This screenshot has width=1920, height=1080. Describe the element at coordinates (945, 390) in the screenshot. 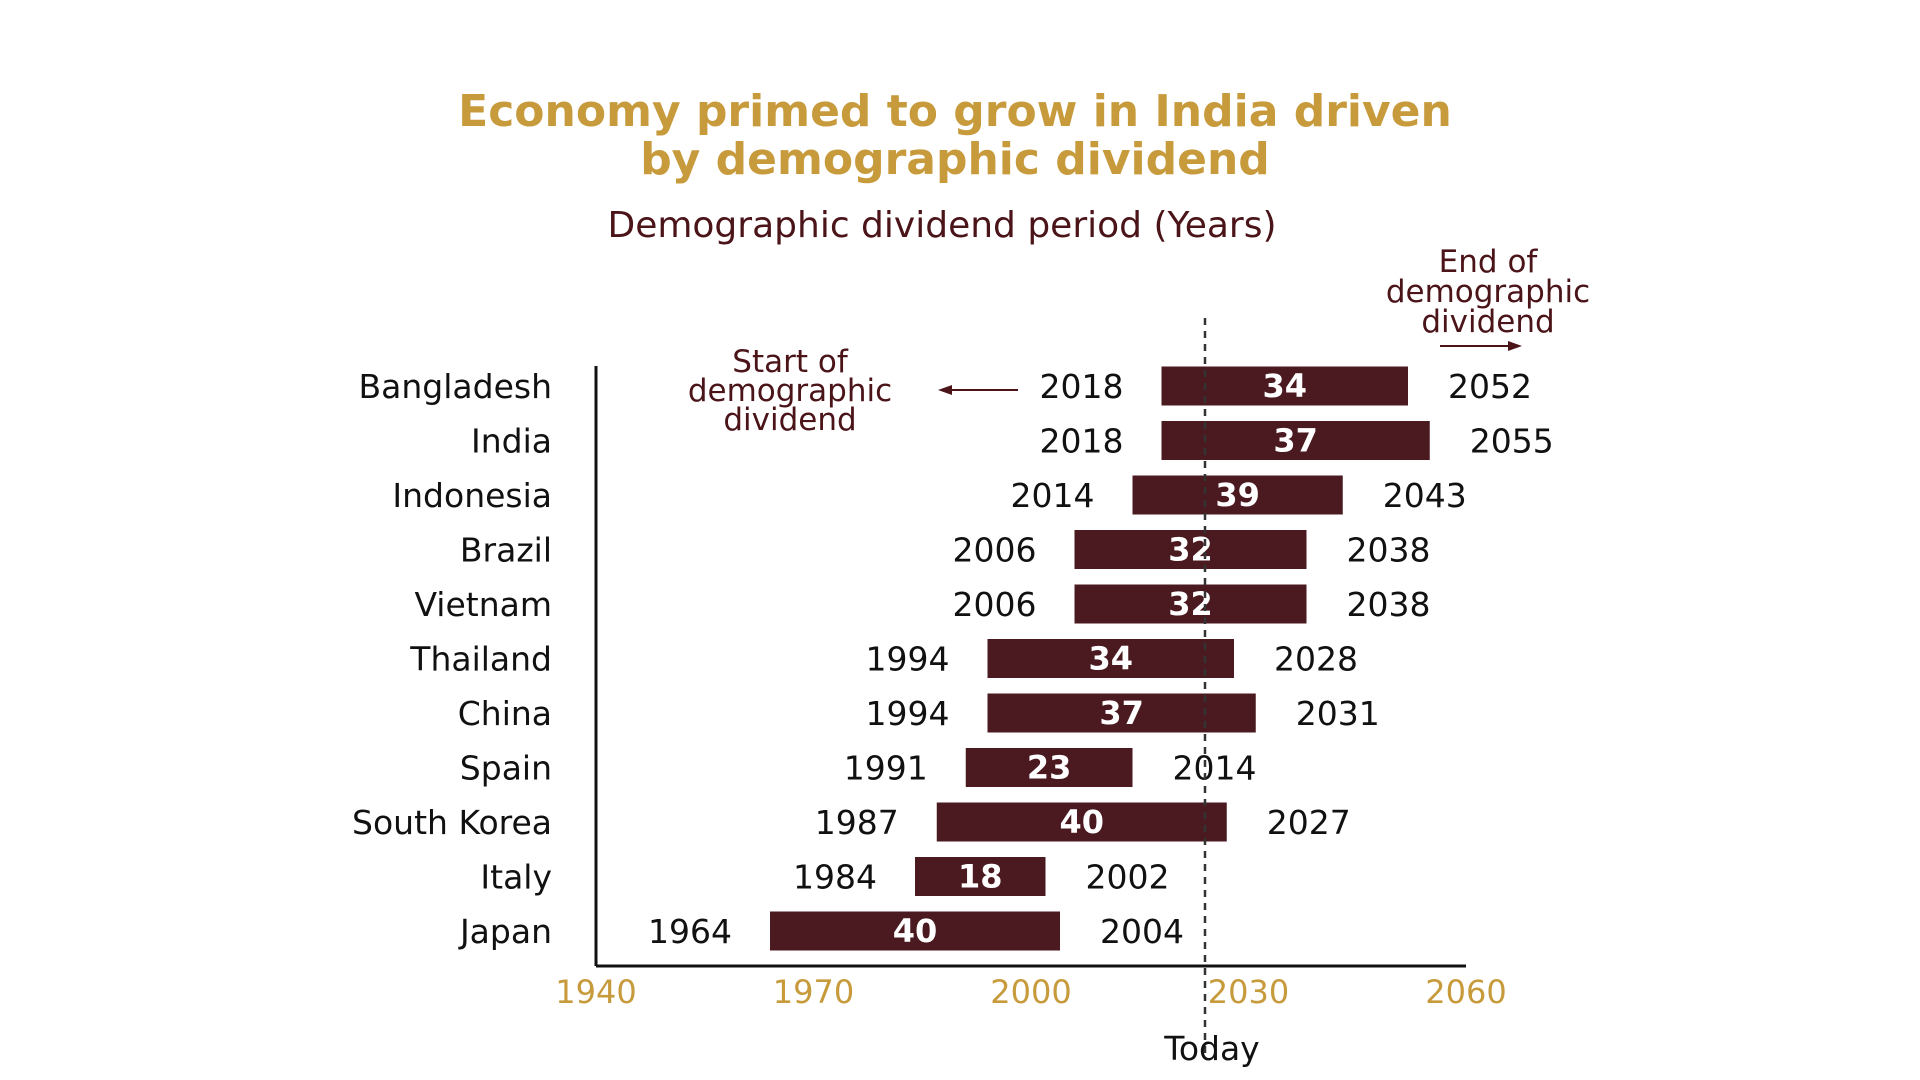

I see `start-arrow-head` at that location.